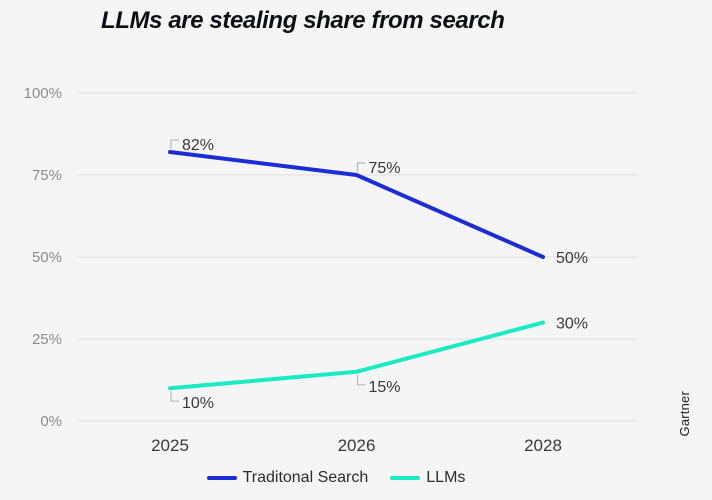 This screenshot has height=500, width=712. What do you see at coordinates (43, 93) in the screenshot?
I see `y-axis-tick-label: 100%` at bounding box center [43, 93].